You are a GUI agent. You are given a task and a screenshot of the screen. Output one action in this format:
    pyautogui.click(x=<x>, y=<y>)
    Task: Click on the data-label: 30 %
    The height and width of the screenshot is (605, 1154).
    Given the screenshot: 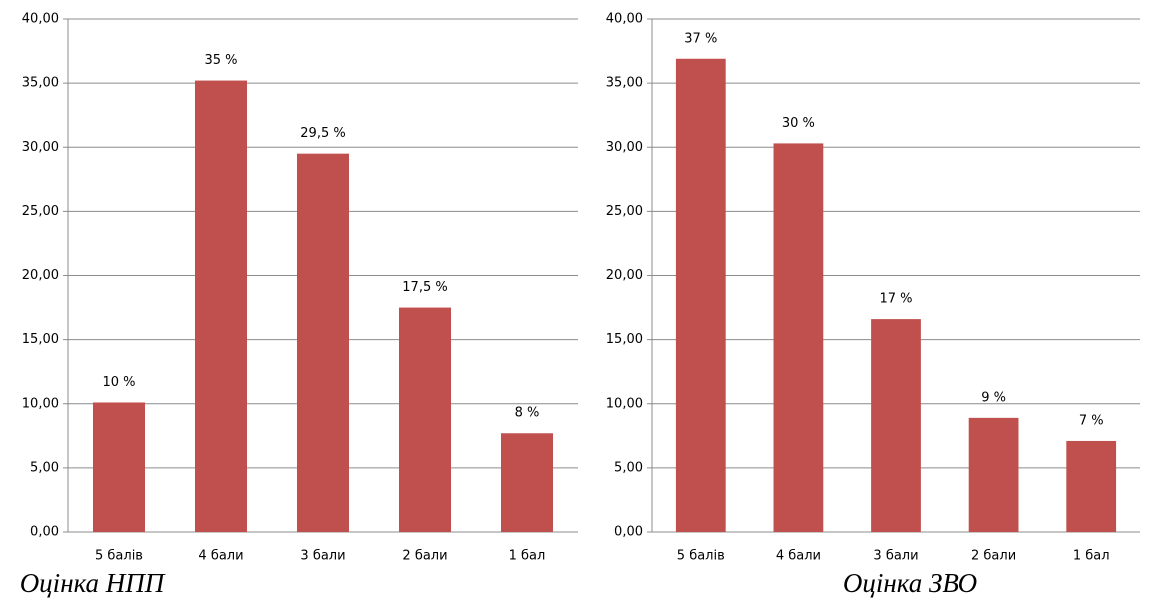 What is the action you would take?
    pyautogui.click(x=798, y=123)
    